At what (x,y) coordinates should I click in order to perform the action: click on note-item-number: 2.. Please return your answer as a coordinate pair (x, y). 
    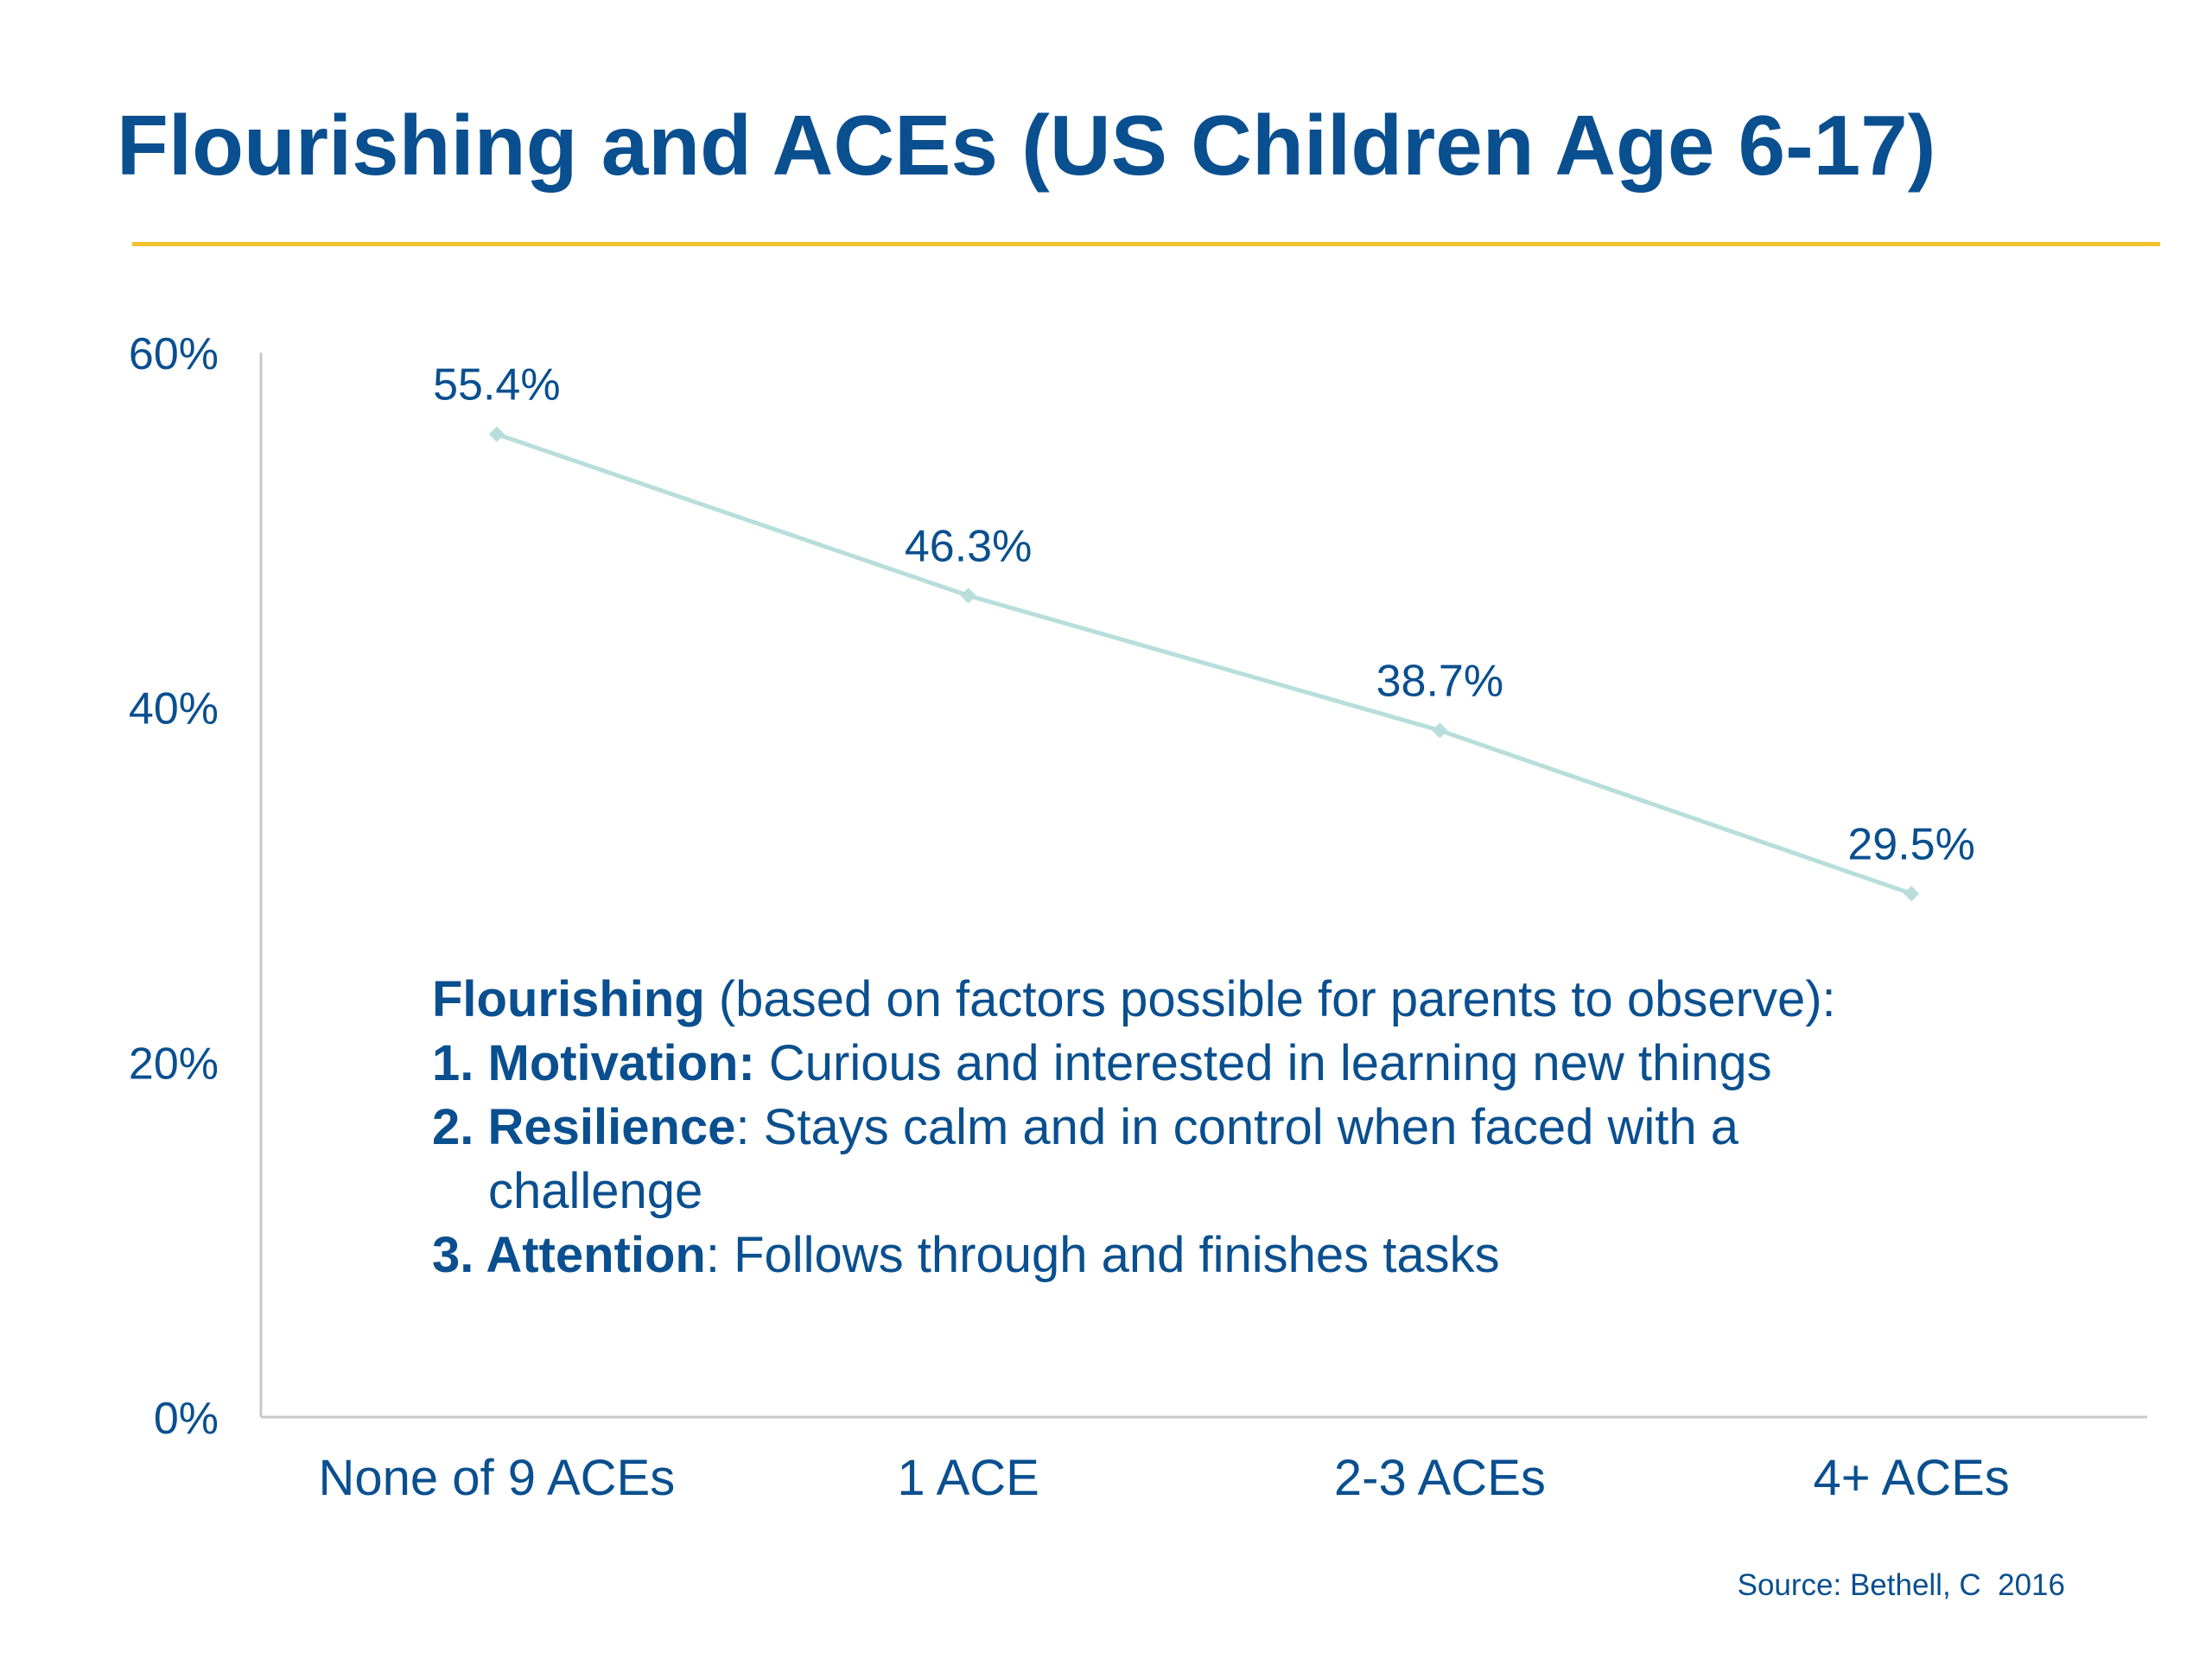
    Looking at the image, I should click on (460, 1127).